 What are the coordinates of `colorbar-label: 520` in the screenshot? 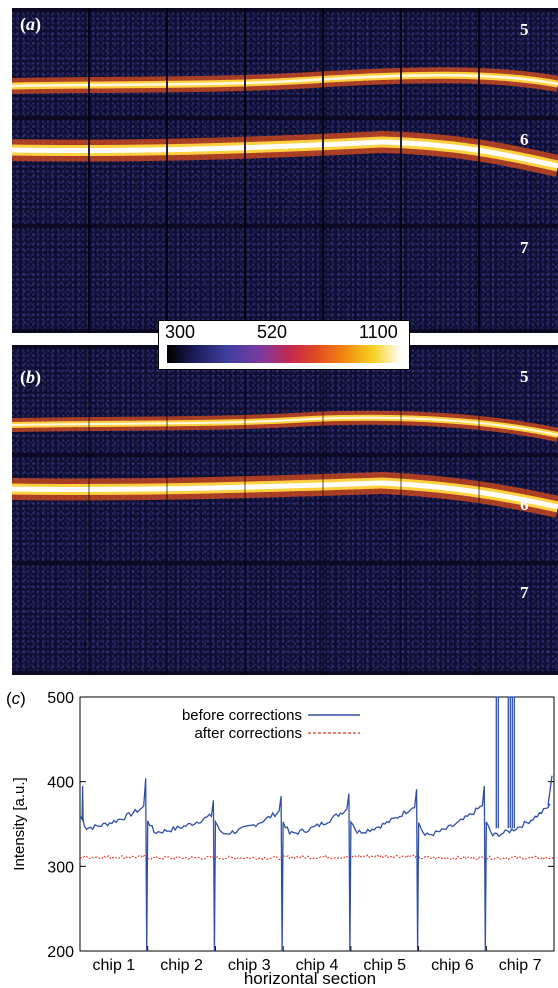 It's located at (272, 332).